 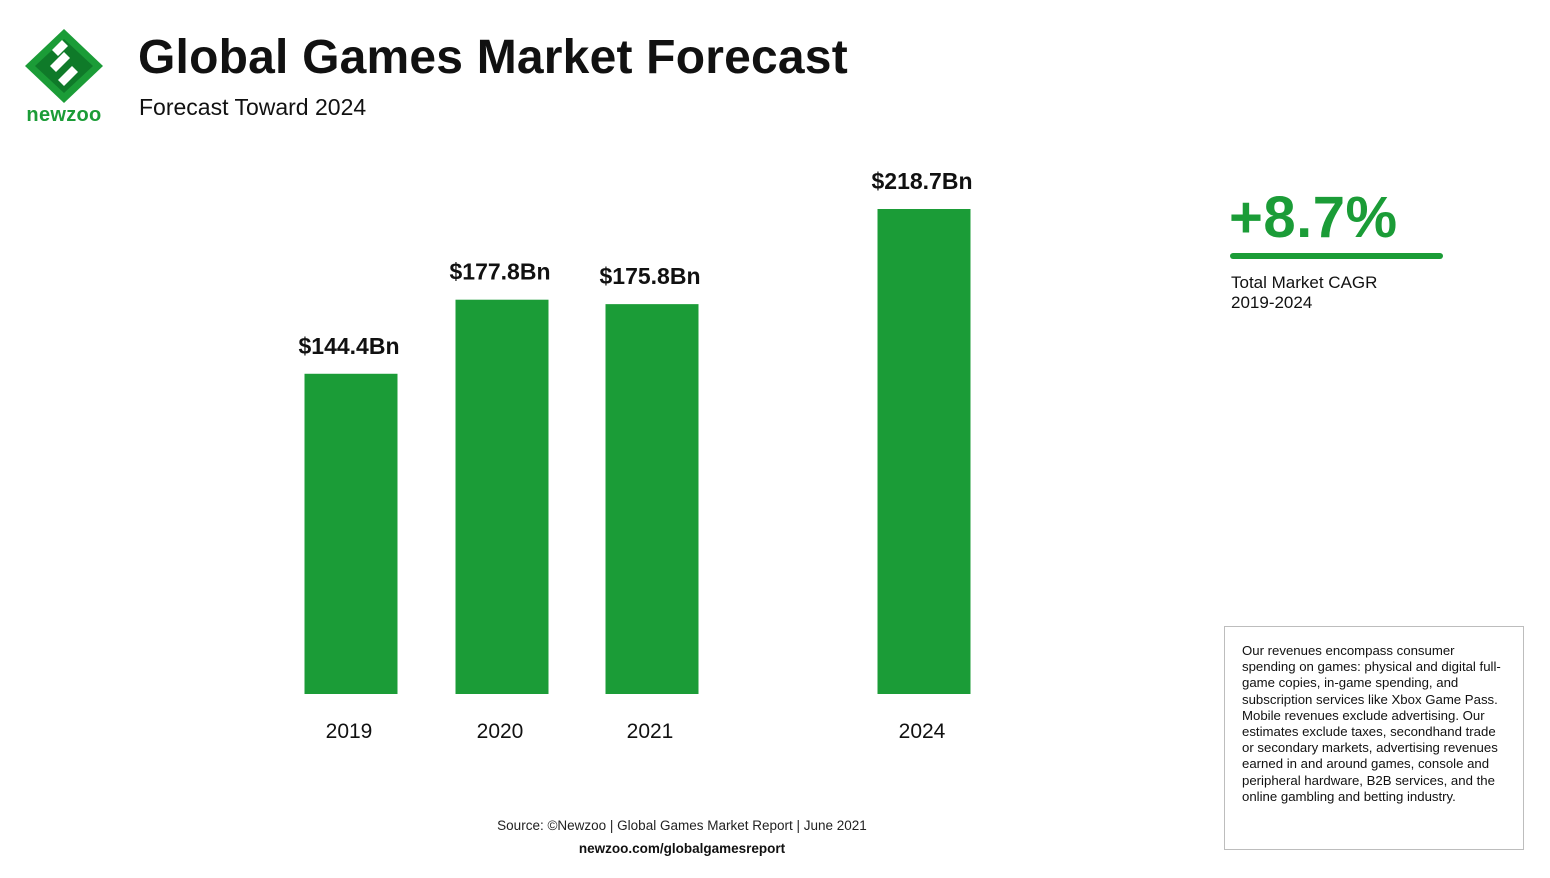 What do you see at coordinates (921, 181) in the screenshot?
I see `data-label-2024: $218.7Bn` at bounding box center [921, 181].